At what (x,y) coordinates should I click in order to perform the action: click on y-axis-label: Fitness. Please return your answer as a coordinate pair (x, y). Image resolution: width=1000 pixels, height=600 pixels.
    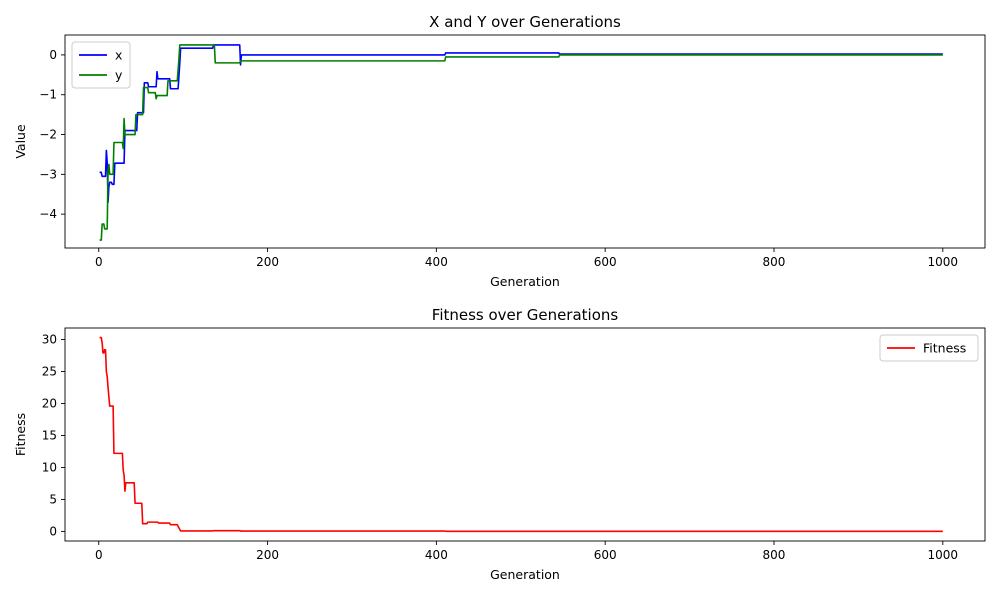
    Looking at the image, I should click on (20, 434).